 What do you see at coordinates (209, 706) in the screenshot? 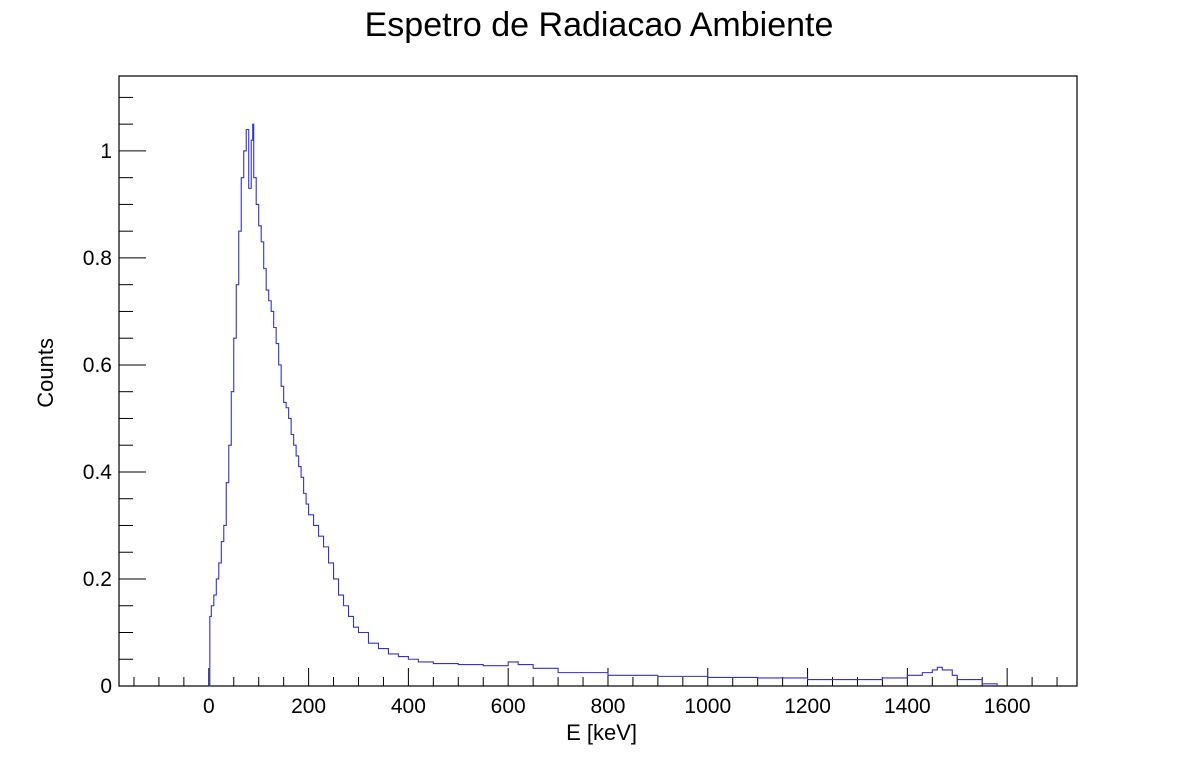
I see `x-tick-label: 0` at bounding box center [209, 706].